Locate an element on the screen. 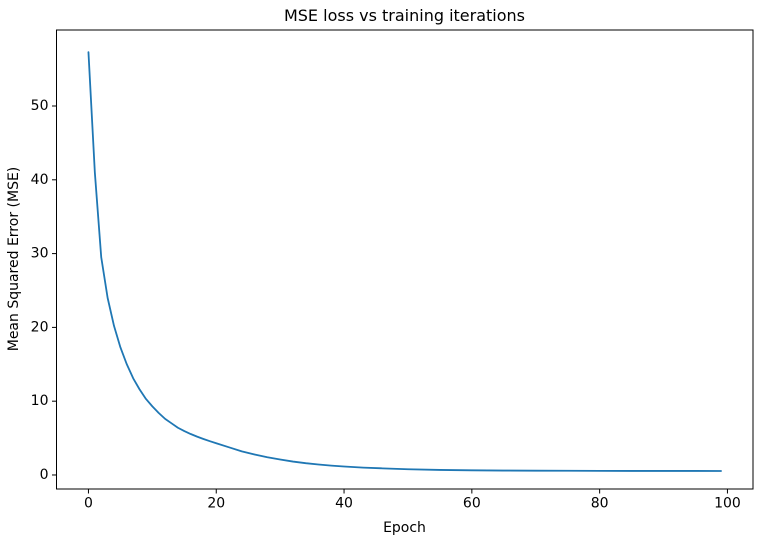  y-tick-label: 20 is located at coordinates (40, 327).